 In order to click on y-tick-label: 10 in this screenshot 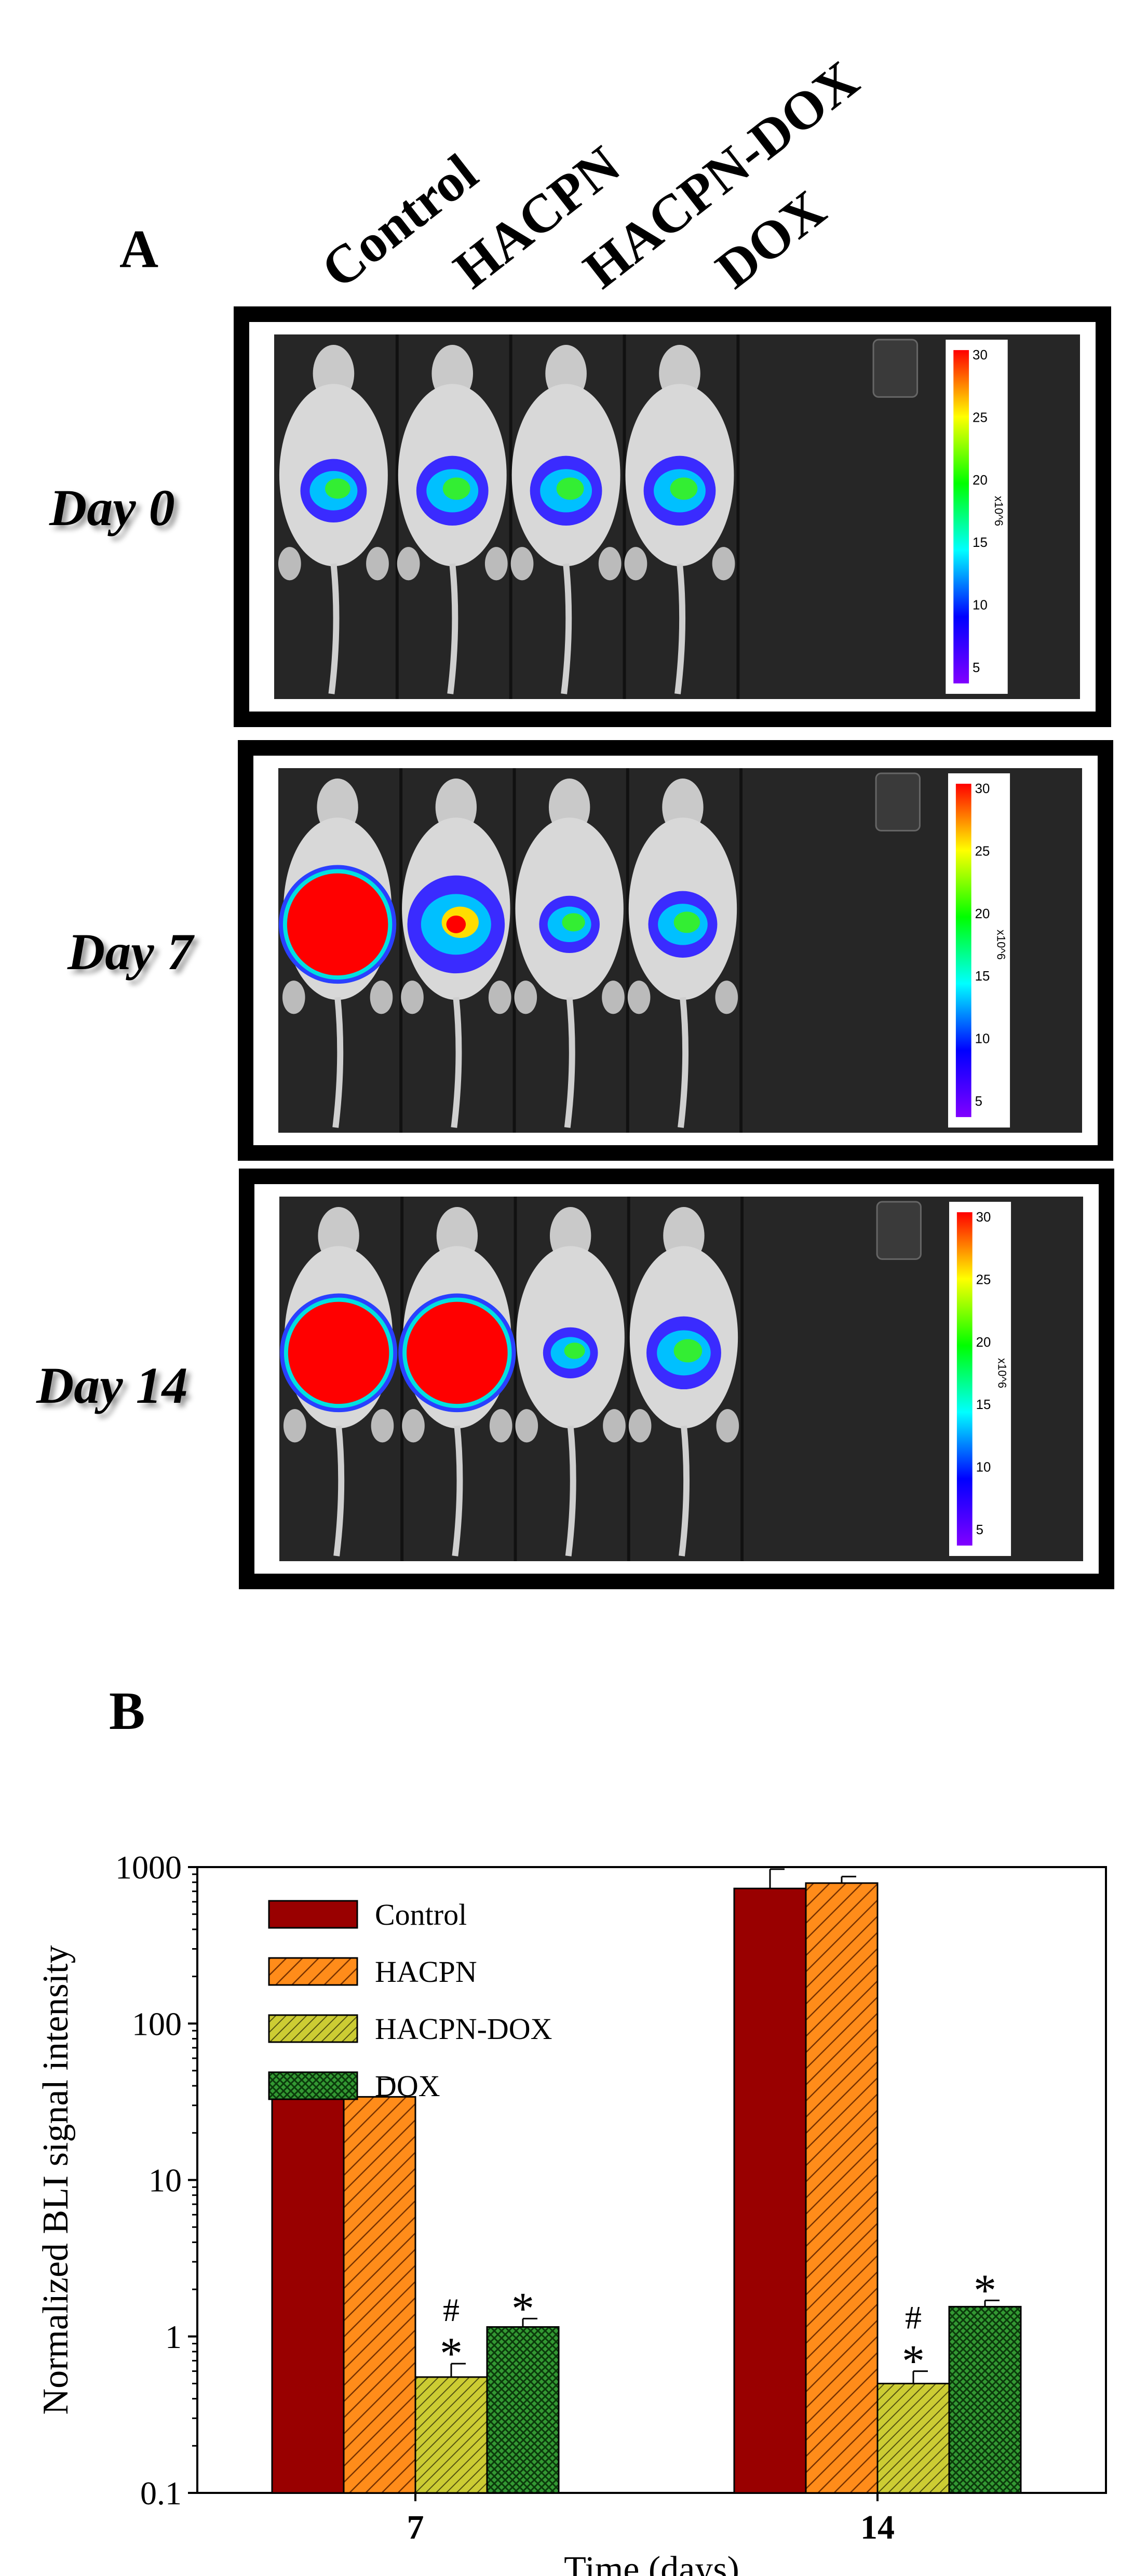, I will do `click(165, 2180)`.